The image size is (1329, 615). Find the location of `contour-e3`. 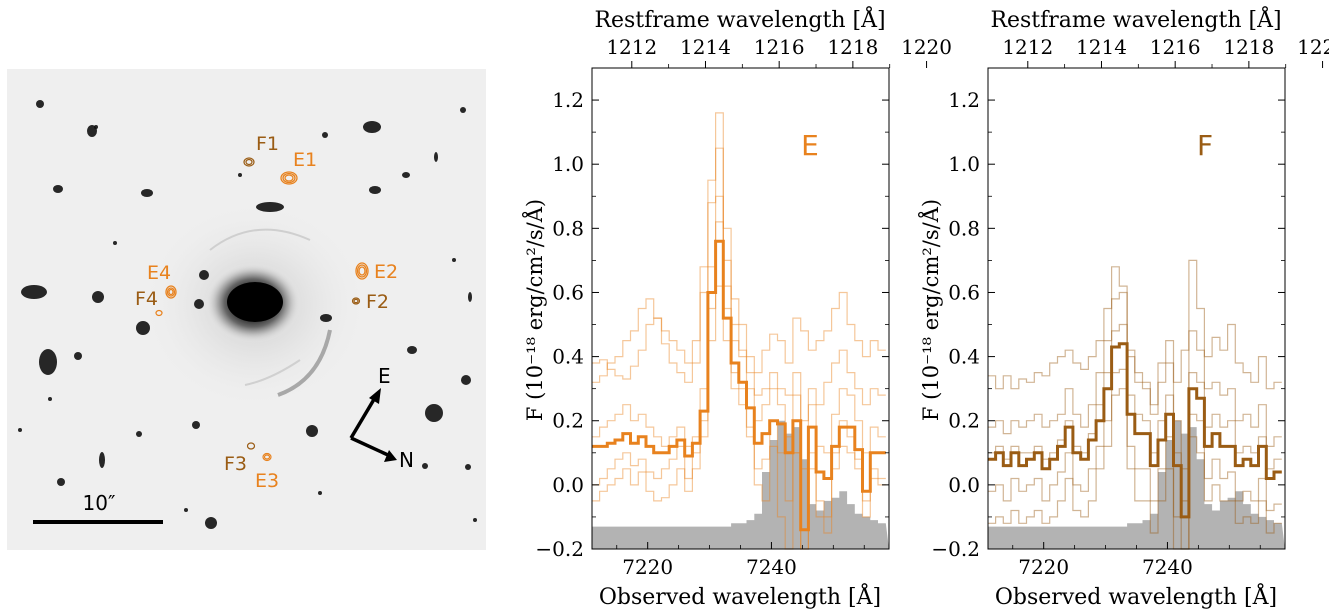

contour-e3 is located at coordinates (267, 457).